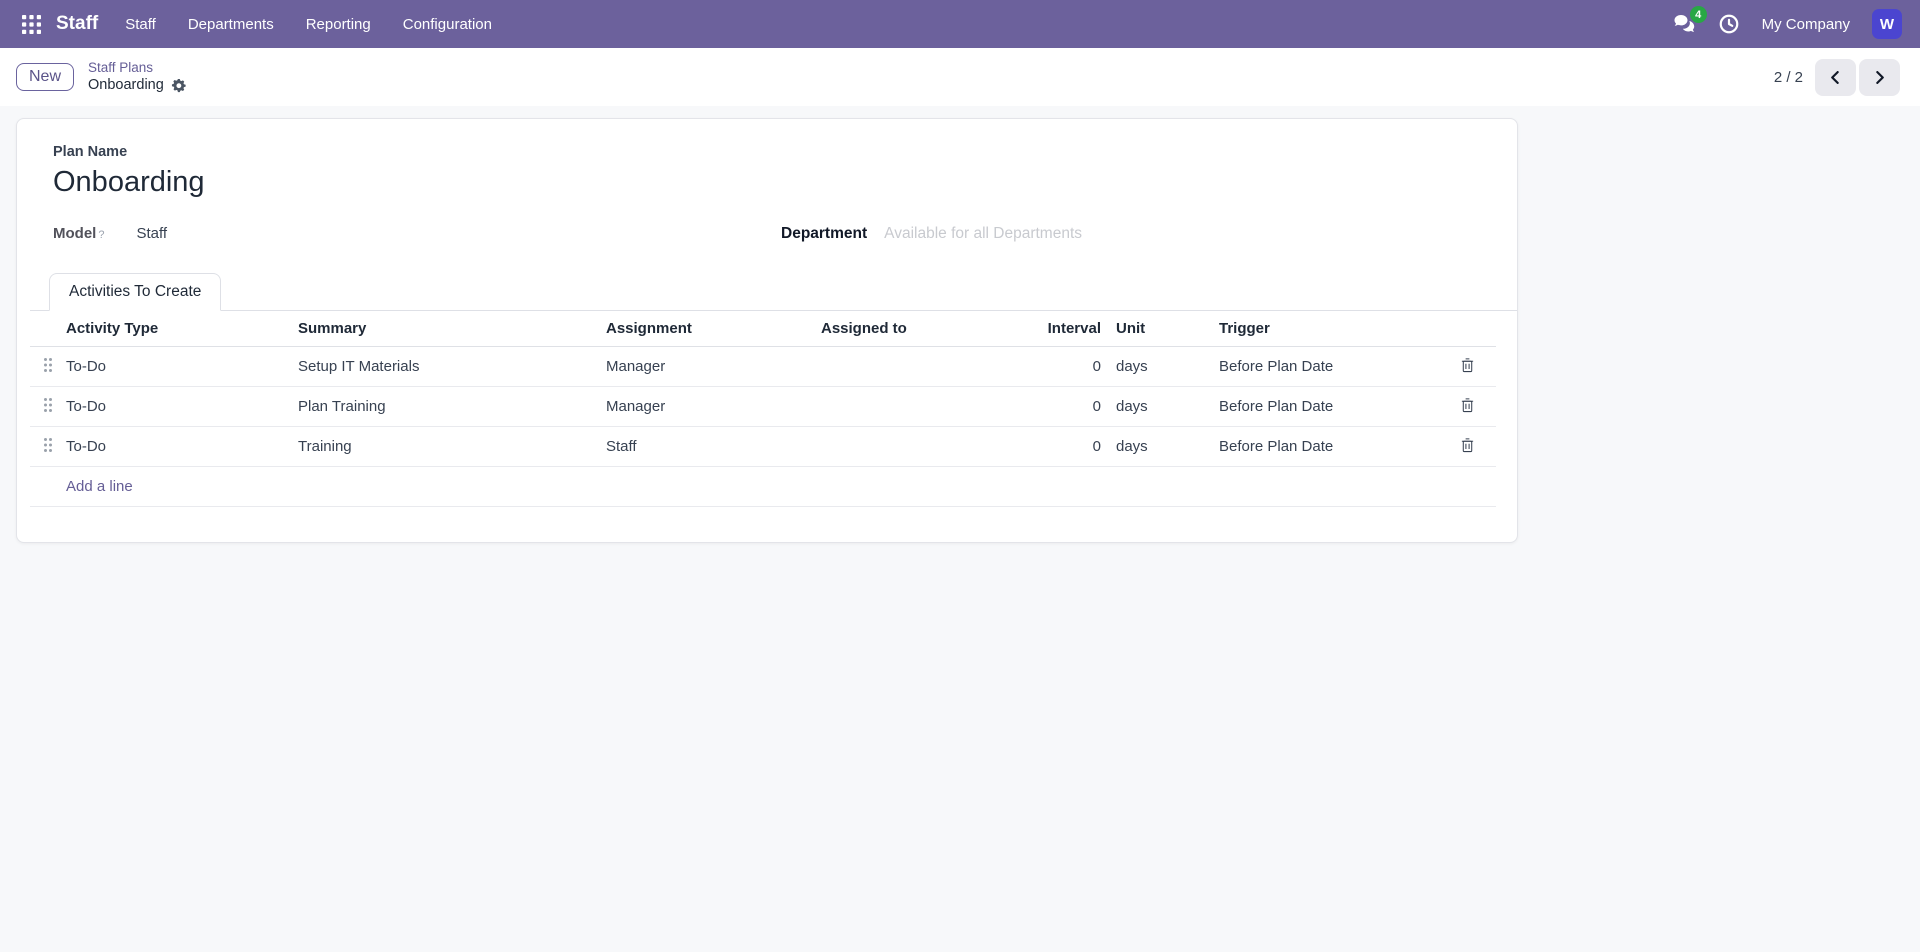  Describe the element at coordinates (230, 24) in the screenshot. I see `menu-departments: Departments` at that location.